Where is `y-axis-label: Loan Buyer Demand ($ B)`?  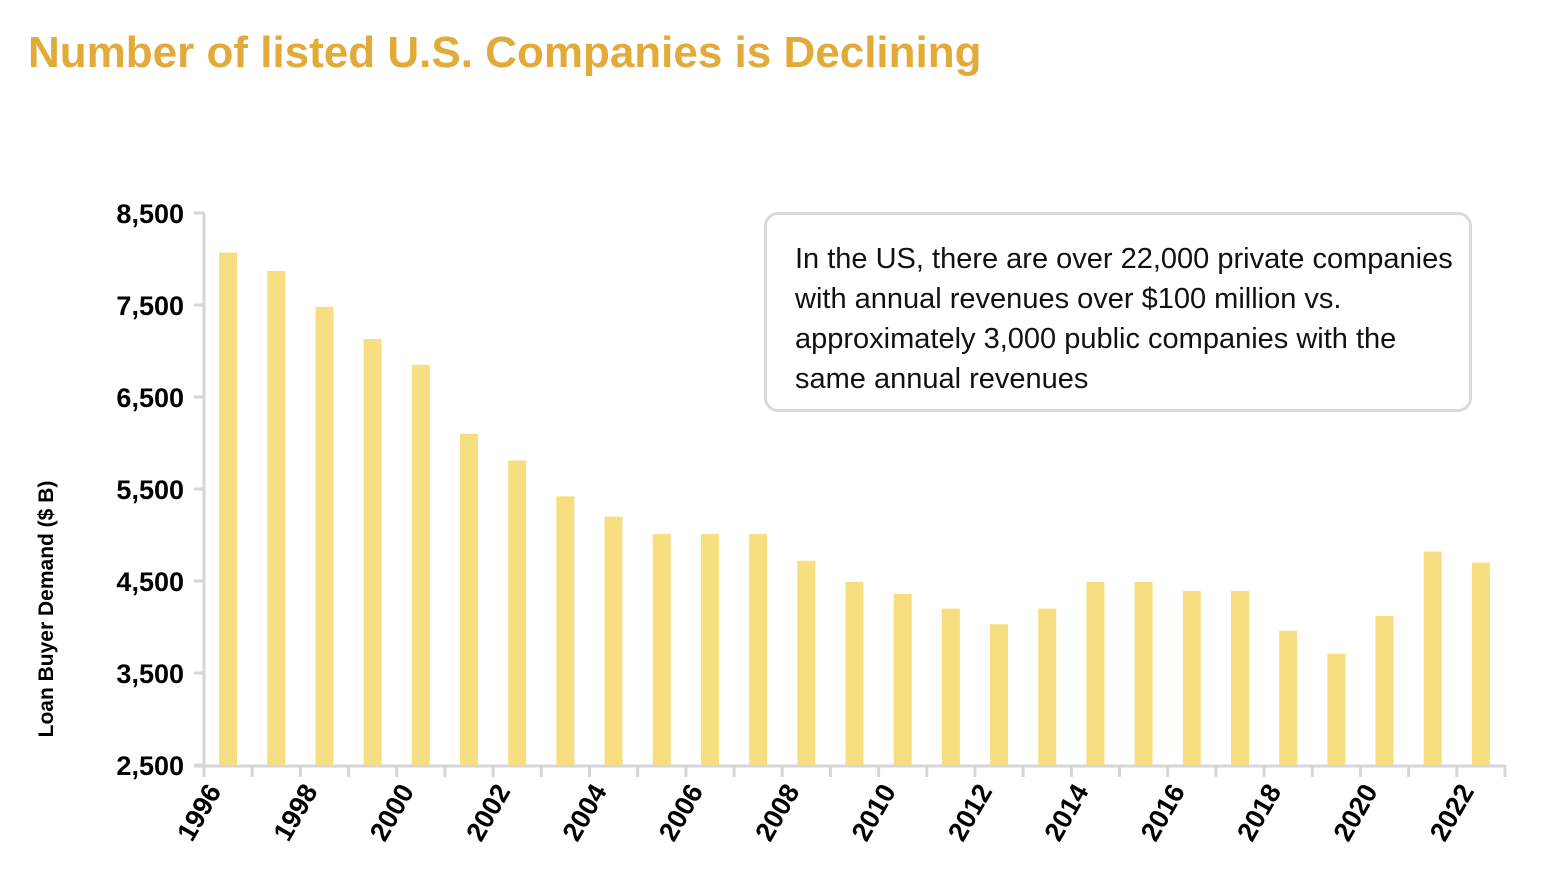 y-axis-label: Loan Buyer Demand ($ B) is located at coordinates (46, 609).